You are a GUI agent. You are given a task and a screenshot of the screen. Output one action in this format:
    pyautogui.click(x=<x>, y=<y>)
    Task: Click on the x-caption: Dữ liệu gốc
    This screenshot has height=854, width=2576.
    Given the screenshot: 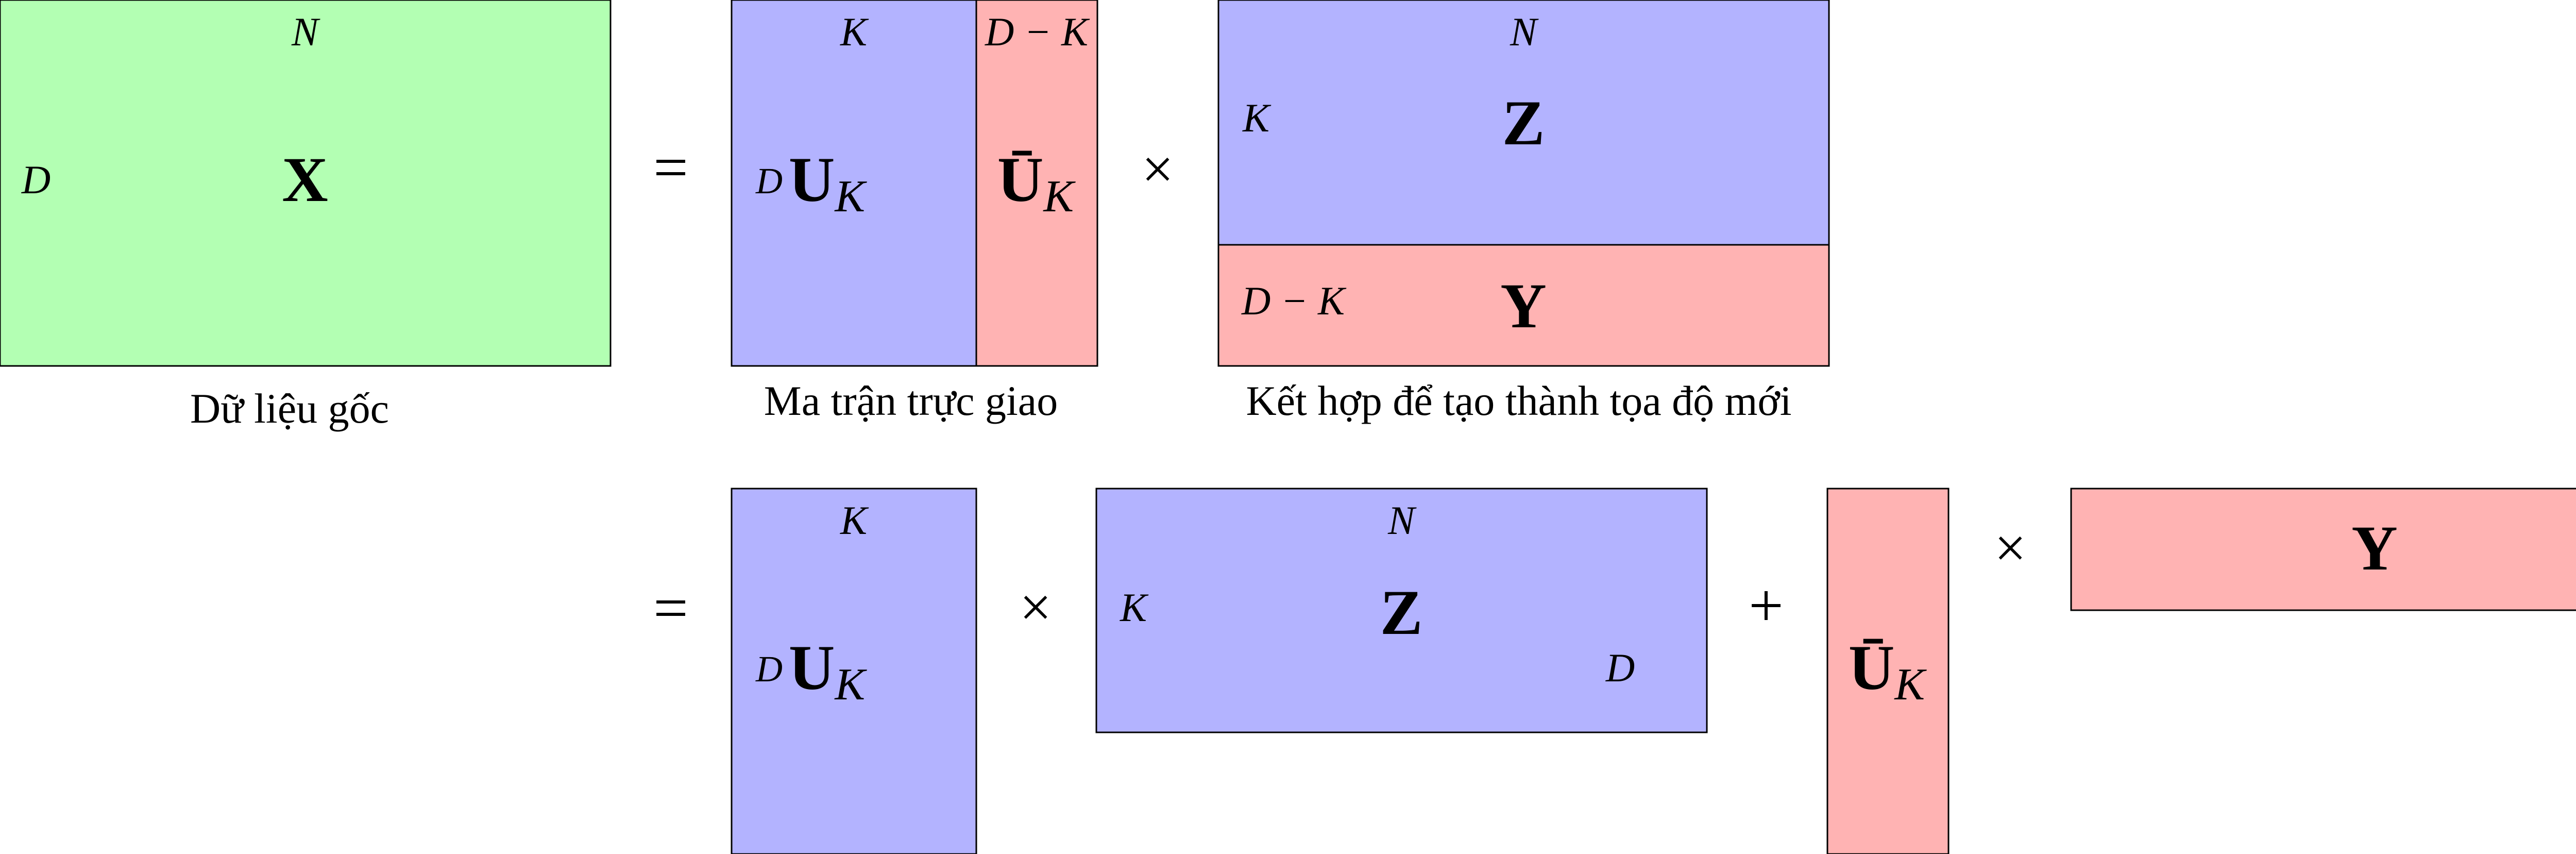 What is the action you would take?
    pyautogui.click(x=289, y=408)
    